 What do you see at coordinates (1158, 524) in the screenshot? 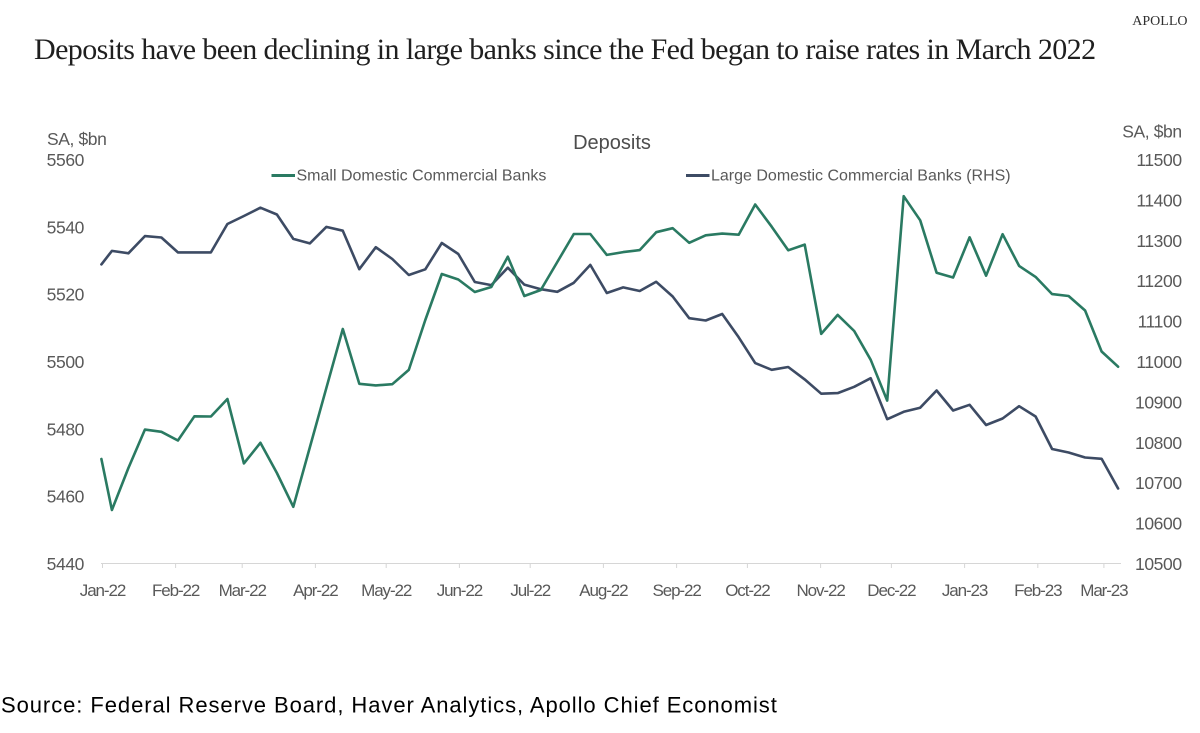
I see `svg-text: 10600` at bounding box center [1158, 524].